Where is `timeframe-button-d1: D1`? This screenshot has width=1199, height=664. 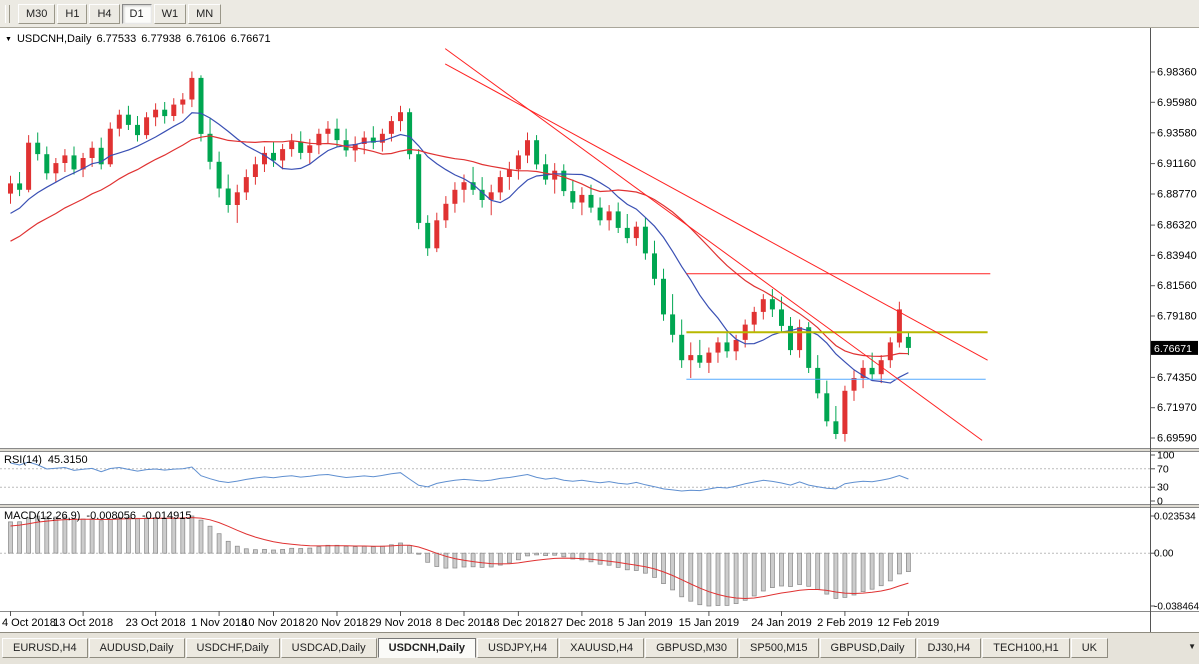
timeframe-button-d1: D1 is located at coordinates (137, 14).